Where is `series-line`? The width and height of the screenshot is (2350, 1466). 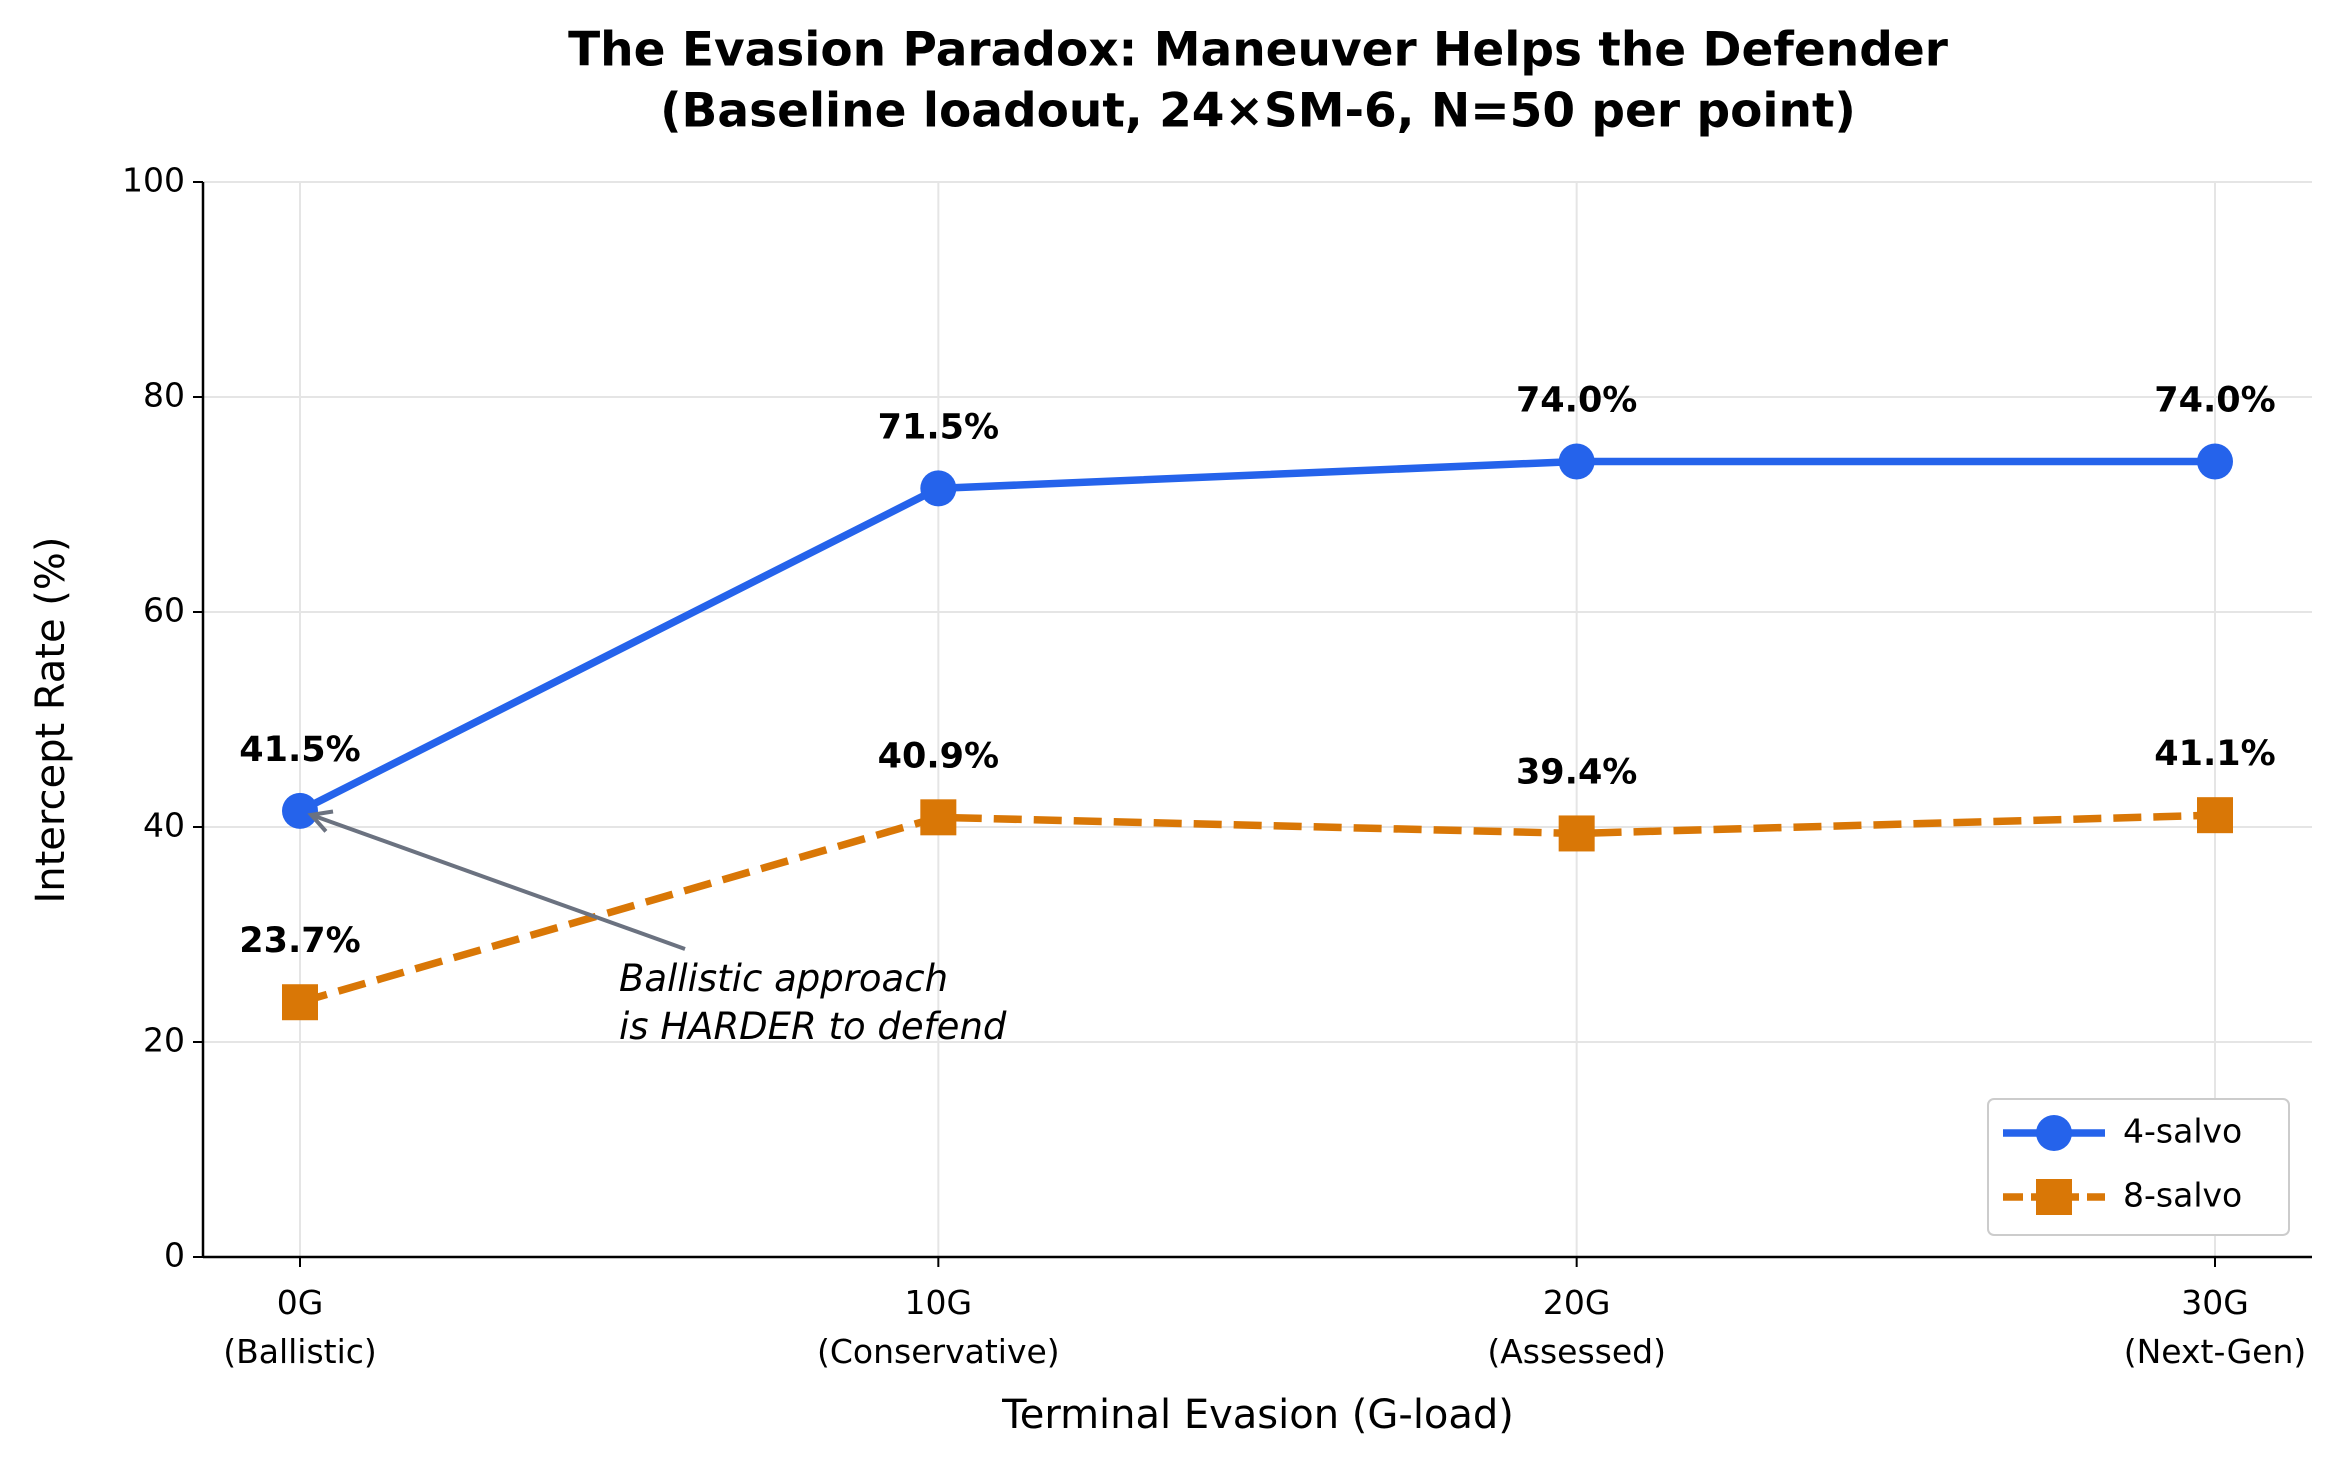 series-line is located at coordinates (1257, 908).